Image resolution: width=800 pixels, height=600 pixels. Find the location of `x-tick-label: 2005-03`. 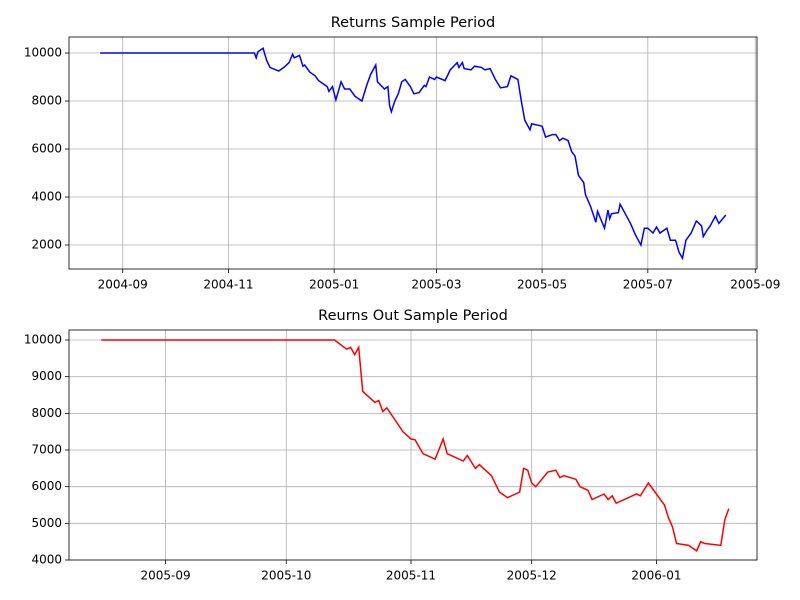

x-tick-label: 2005-03 is located at coordinates (436, 285).